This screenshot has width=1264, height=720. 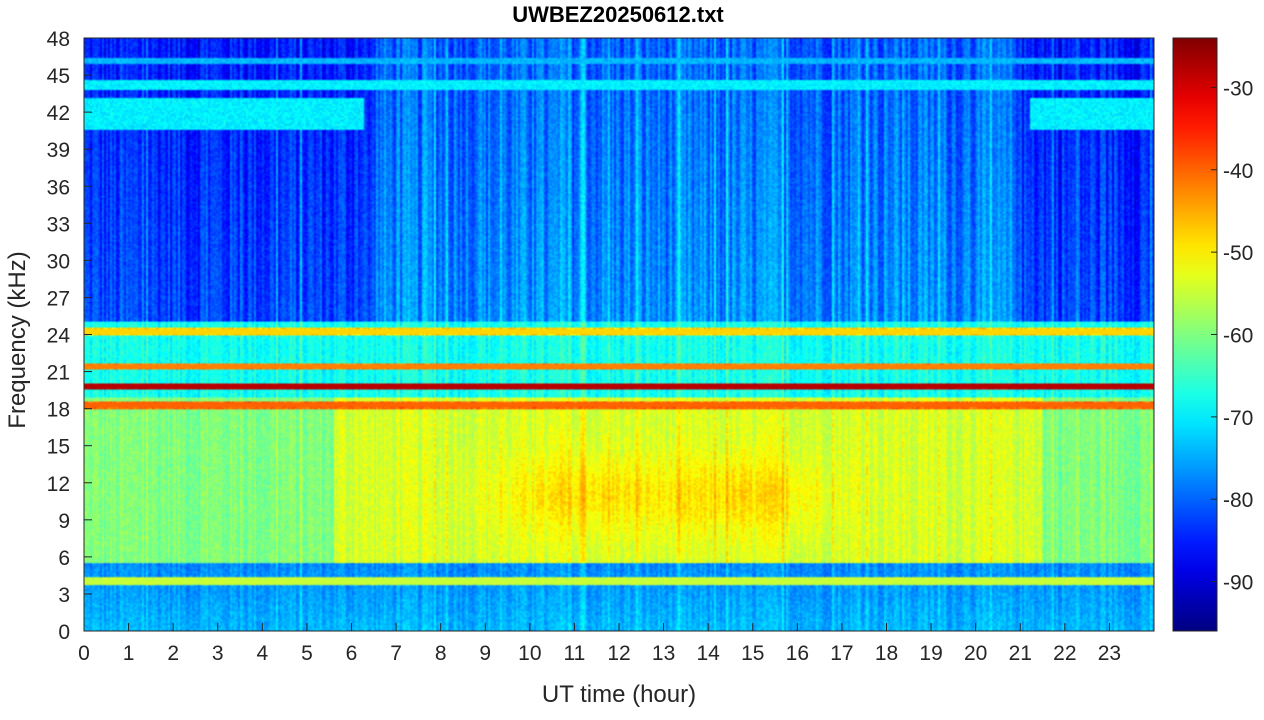 I want to click on y-tick-label: 21, so click(x=58, y=373).